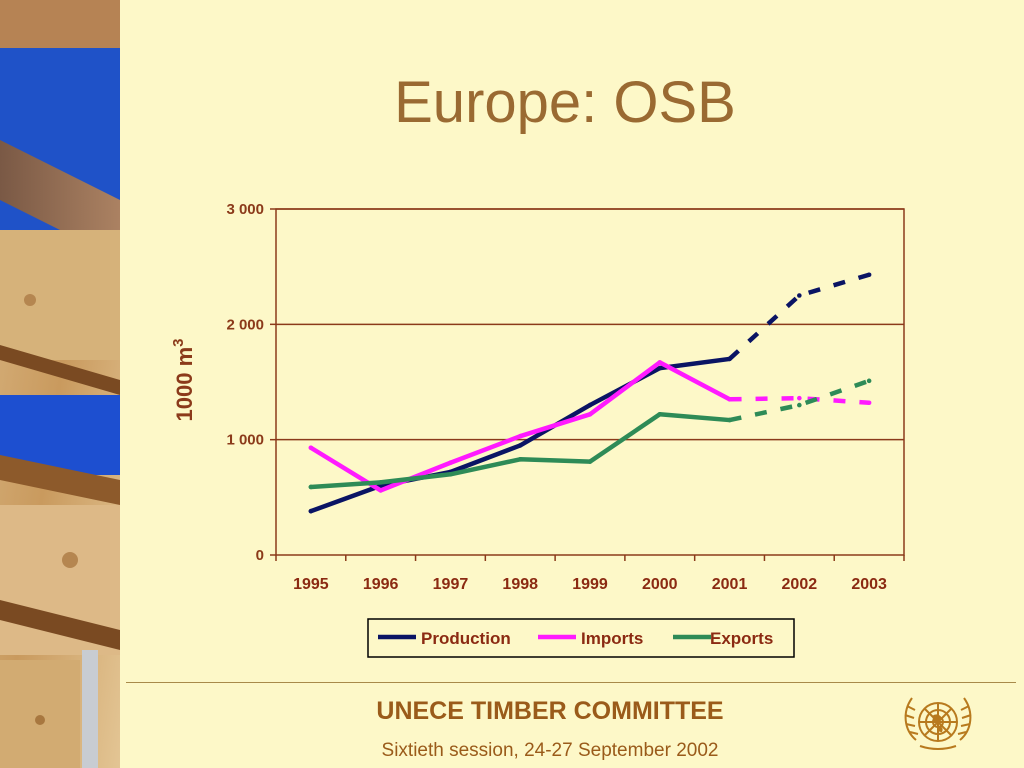  I want to click on y-tick-label-1: 1 000, so click(245, 440).